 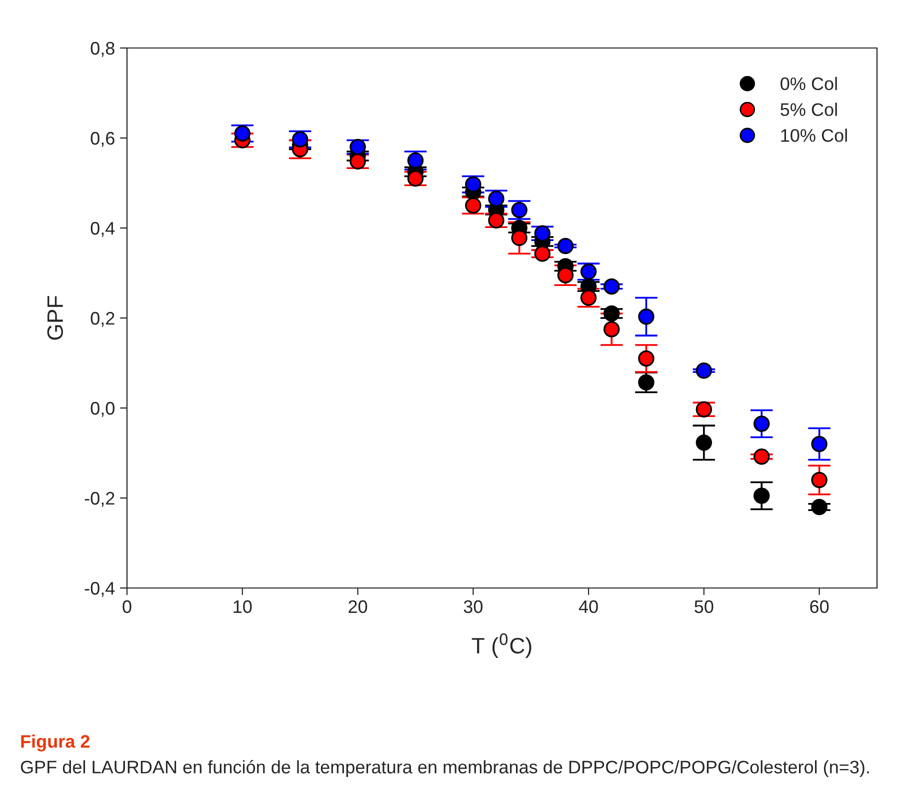 I want to click on legend-label: 10% Col, so click(x=814, y=135).